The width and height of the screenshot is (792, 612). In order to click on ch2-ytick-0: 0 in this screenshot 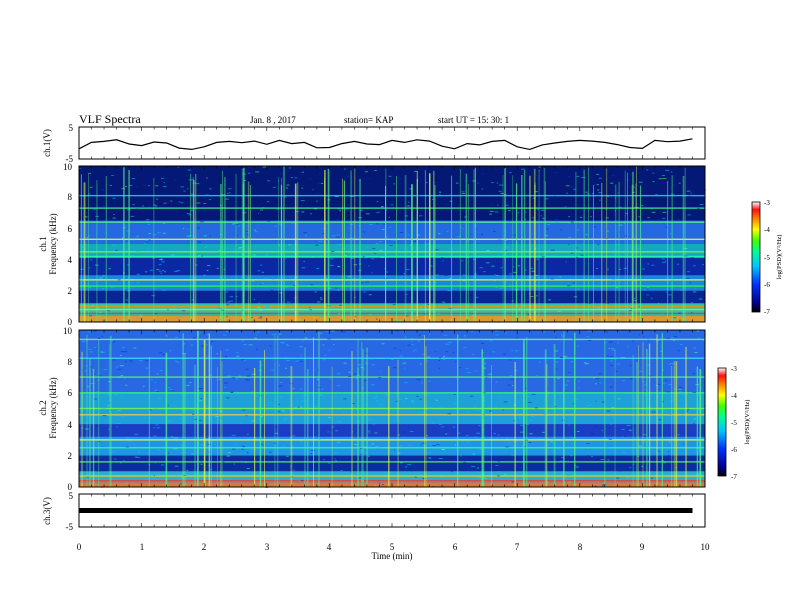, I will do `click(70, 487)`.